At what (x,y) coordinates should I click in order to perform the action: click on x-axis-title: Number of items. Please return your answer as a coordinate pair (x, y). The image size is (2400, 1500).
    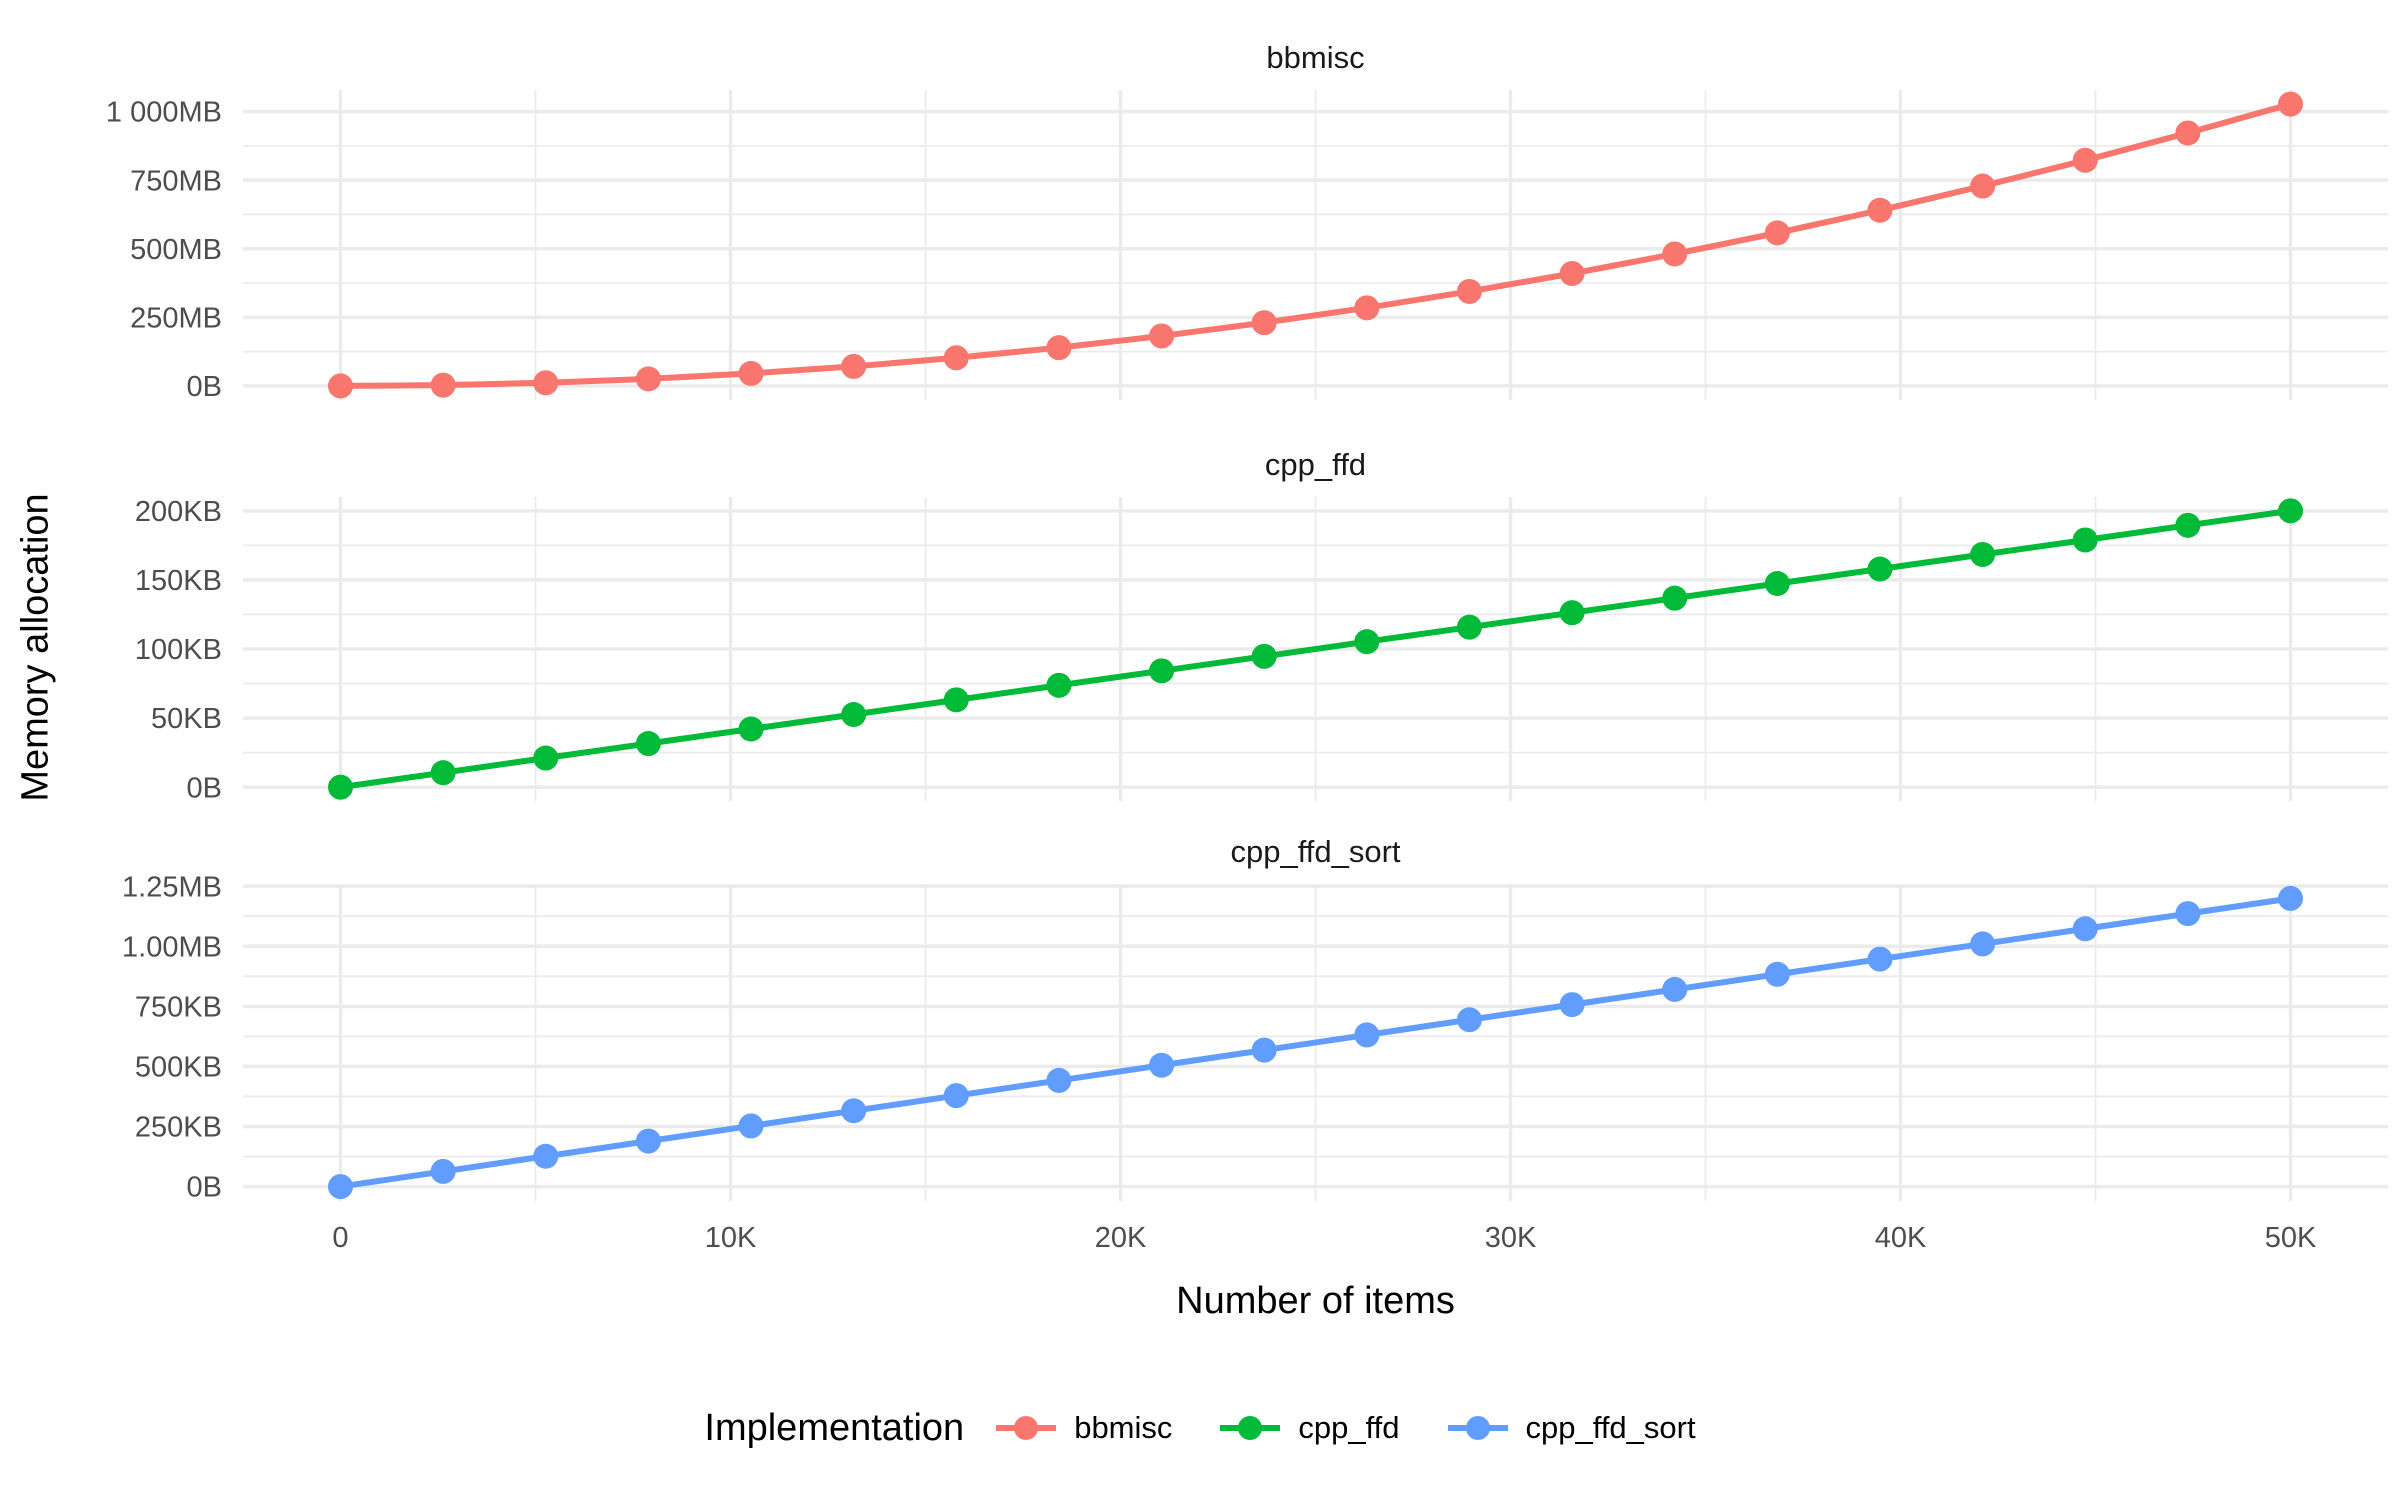
    Looking at the image, I should click on (1315, 1301).